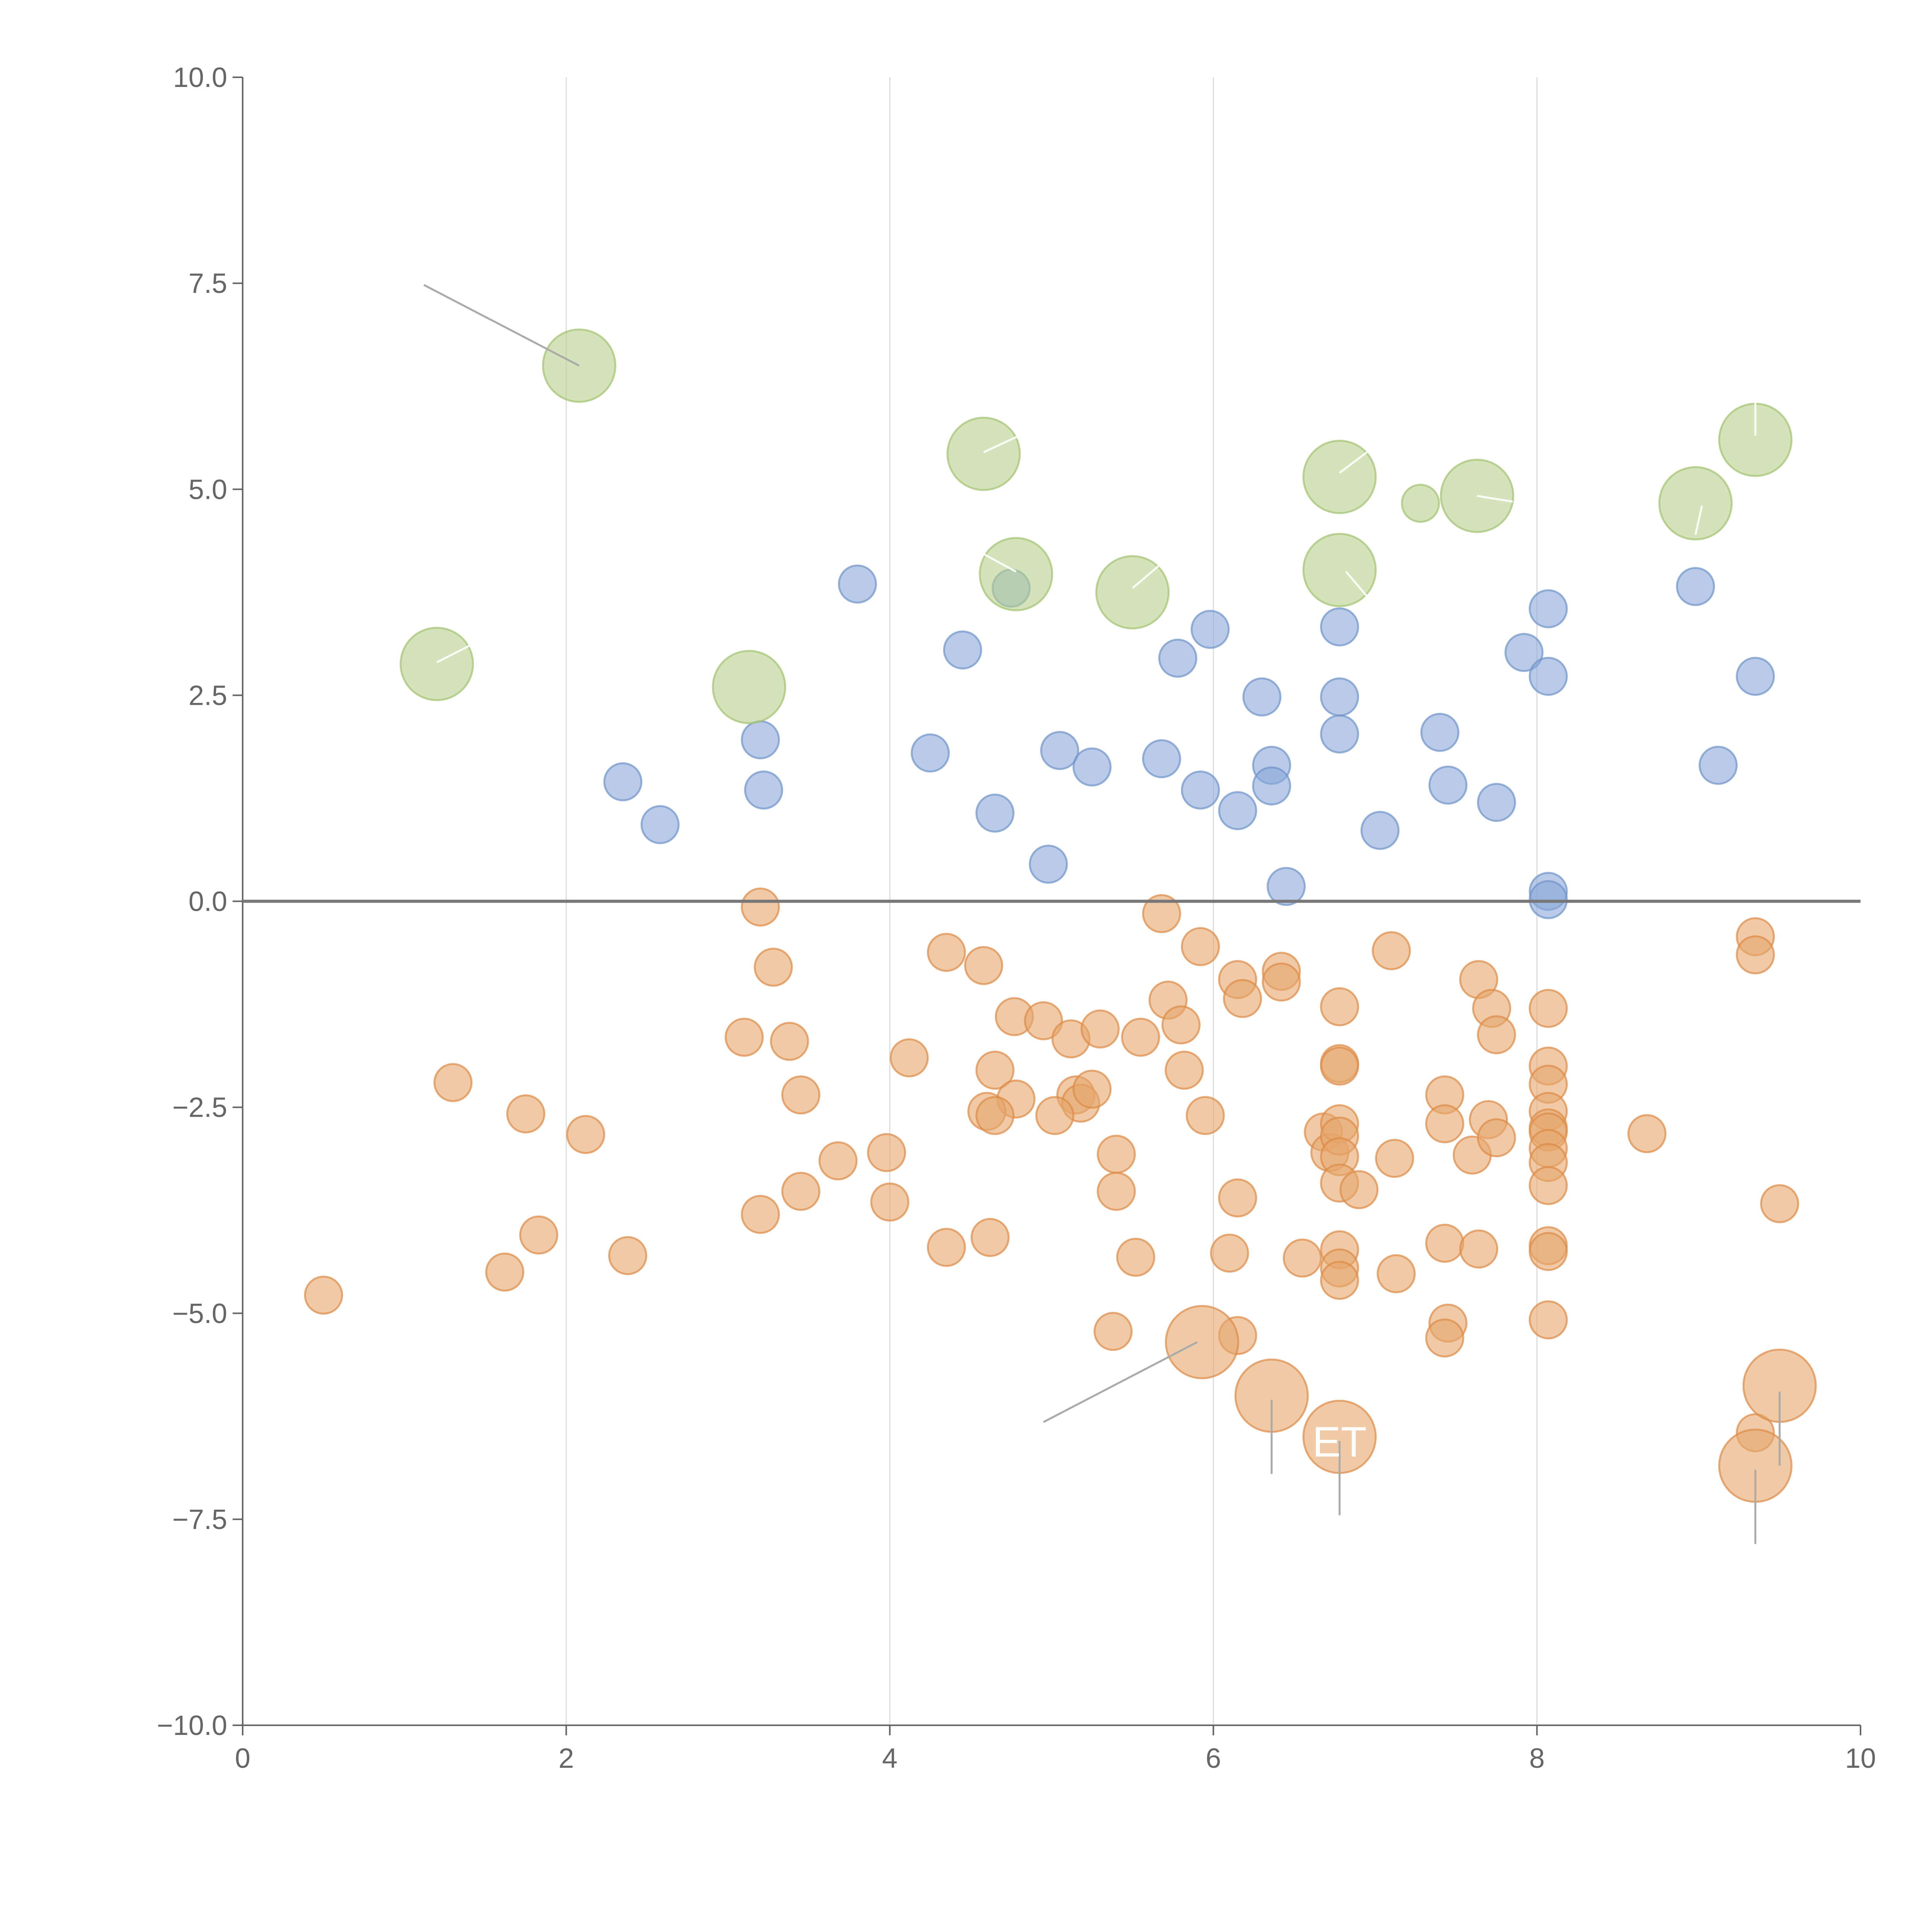 This screenshot has width=1932, height=1932. I want to click on annotation-label: ET, so click(1340, 1442).